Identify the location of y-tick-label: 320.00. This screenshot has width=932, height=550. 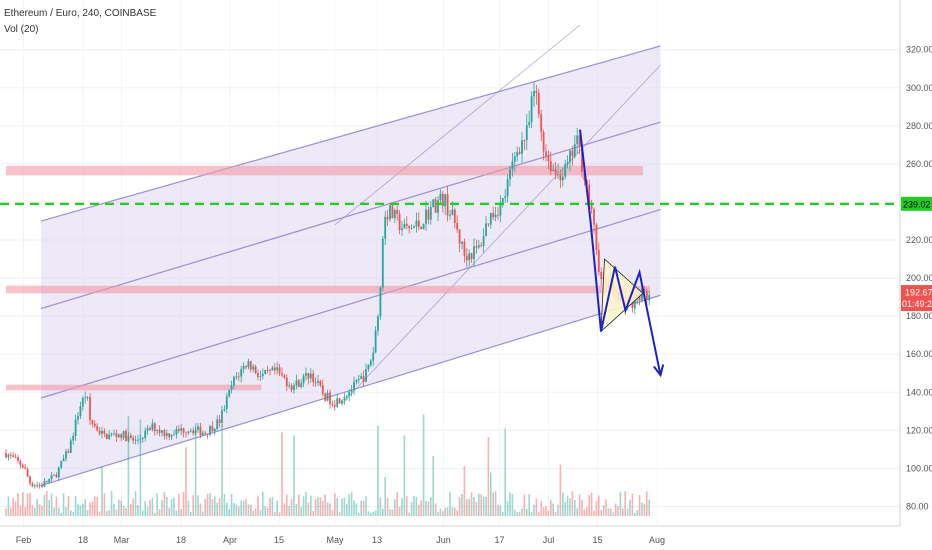
(919, 50).